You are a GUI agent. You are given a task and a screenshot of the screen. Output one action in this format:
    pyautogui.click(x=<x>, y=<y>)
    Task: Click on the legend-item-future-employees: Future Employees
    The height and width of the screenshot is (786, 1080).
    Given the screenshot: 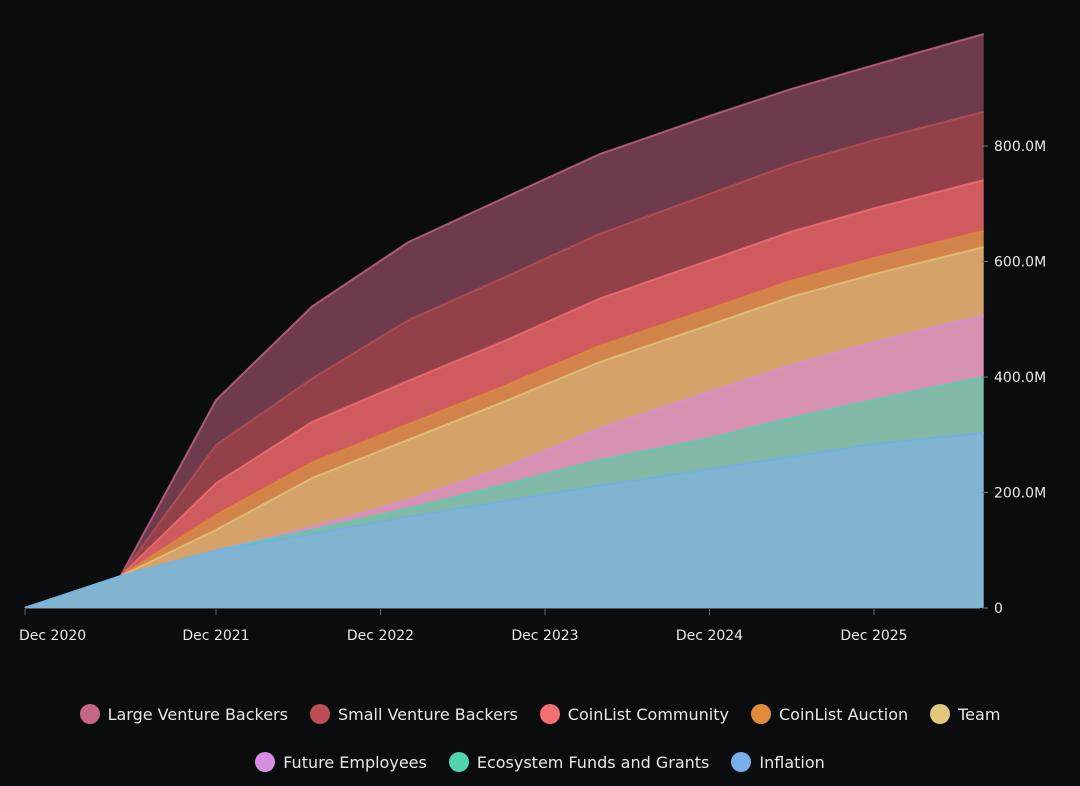 What is the action you would take?
    pyautogui.click(x=341, y=762)
    